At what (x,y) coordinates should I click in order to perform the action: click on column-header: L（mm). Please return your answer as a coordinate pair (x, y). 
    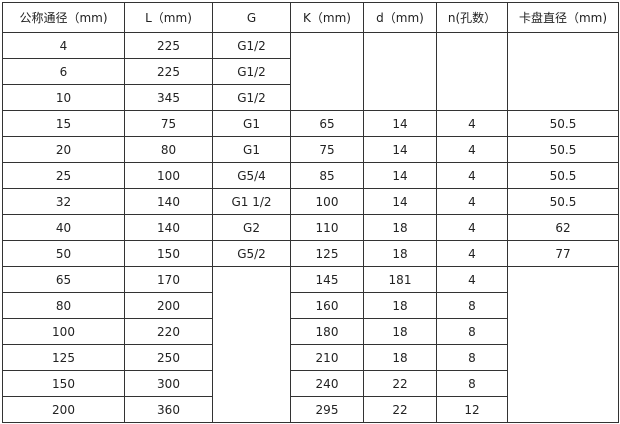
    Looking at the image, I should click on (168, 17).